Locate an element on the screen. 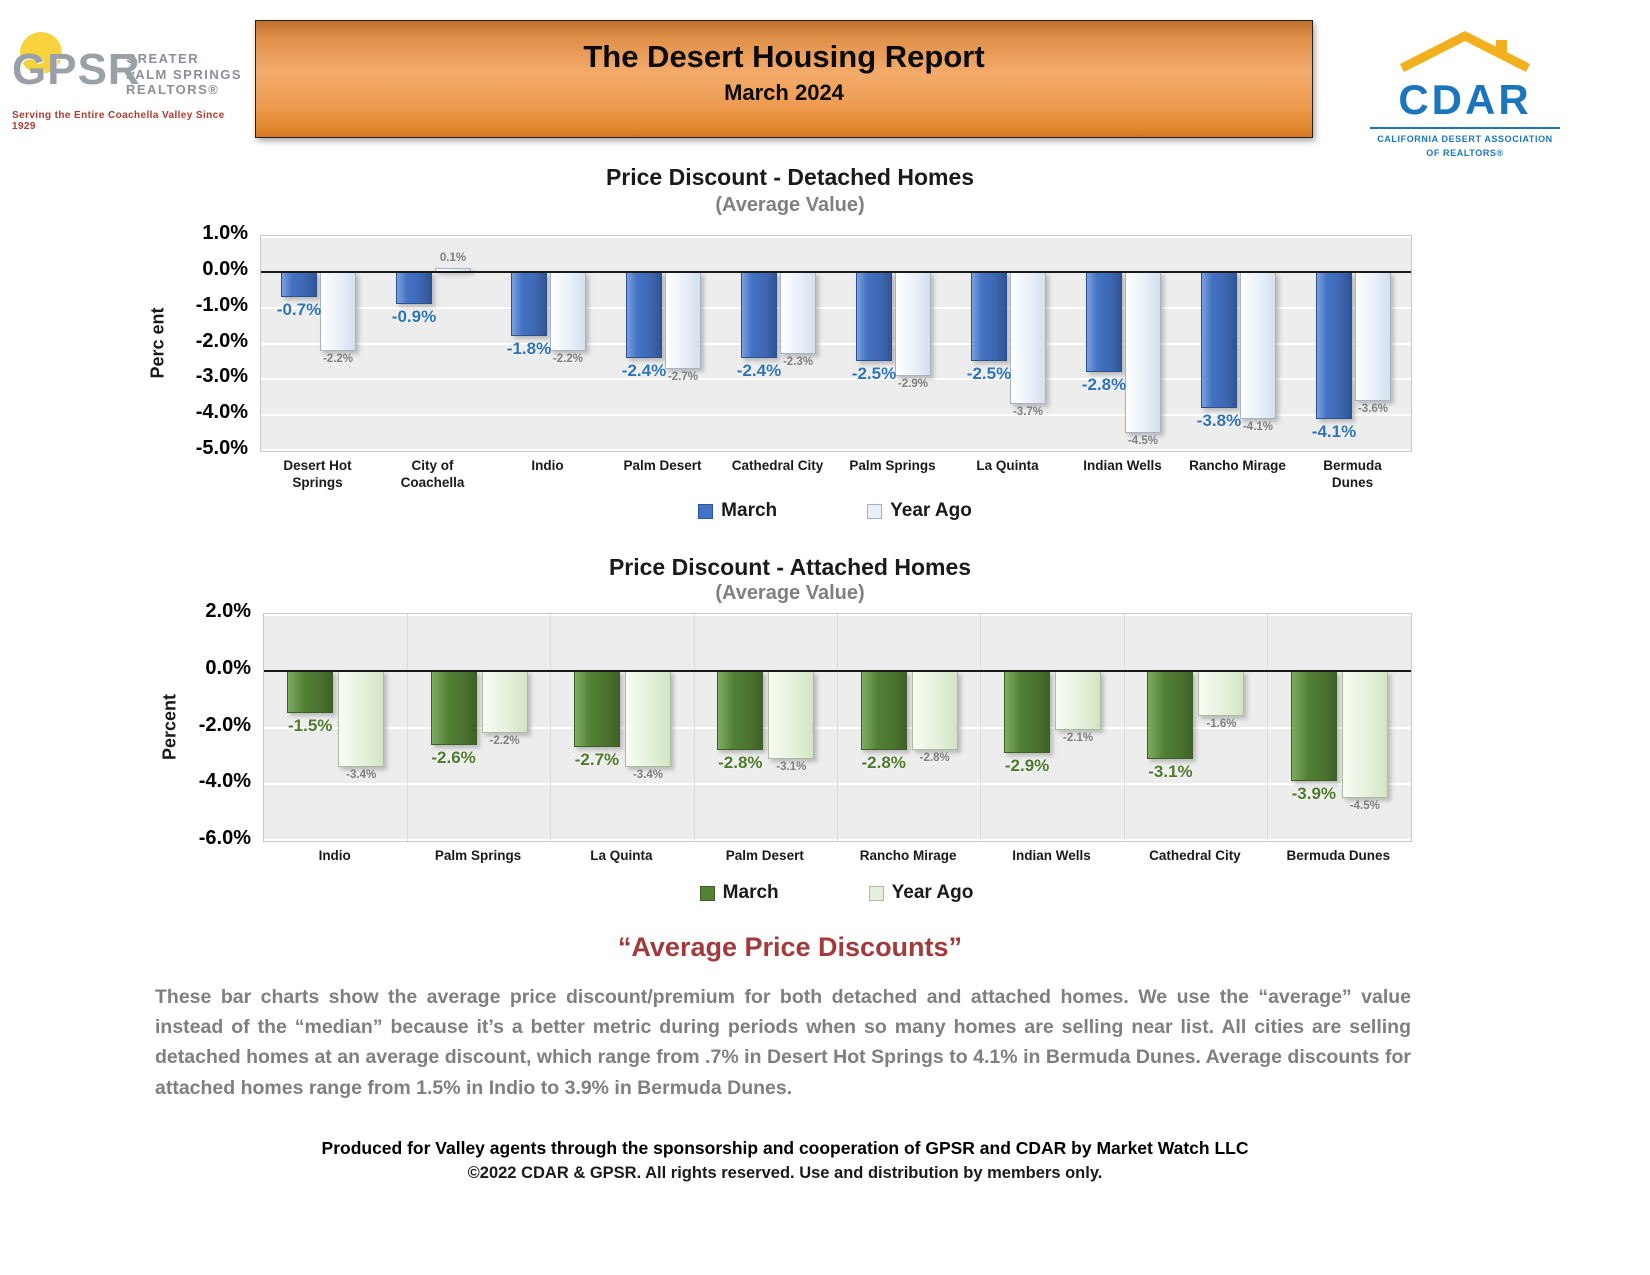  bar-value-label: -2.7% is located at coordinates (683, 376).